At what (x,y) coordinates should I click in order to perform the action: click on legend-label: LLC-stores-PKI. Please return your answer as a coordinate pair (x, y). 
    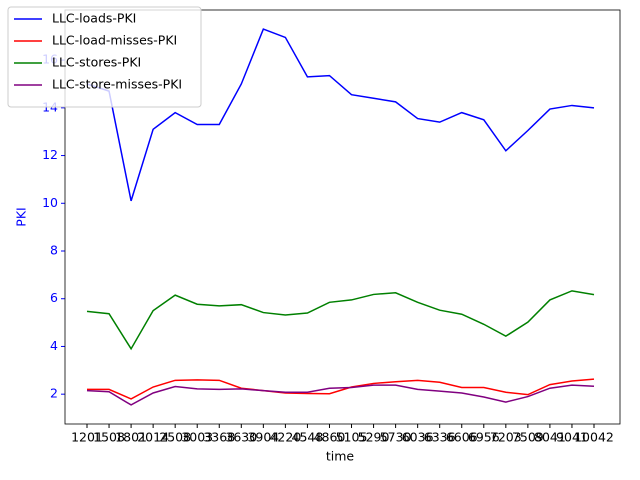
    Looking at the image, I should click on (96, 62).